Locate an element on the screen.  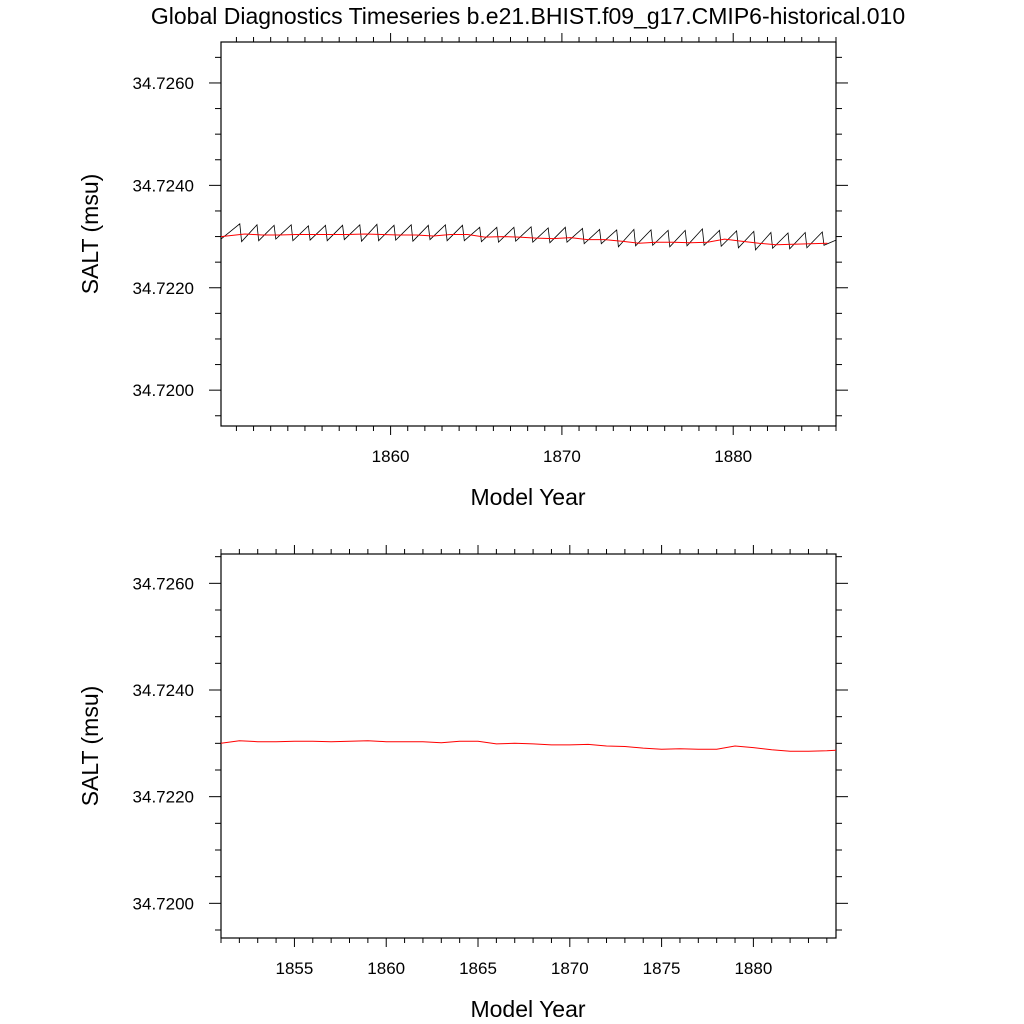
top-y-tick-label: 34.7200 is located at coordinates (163, 390).